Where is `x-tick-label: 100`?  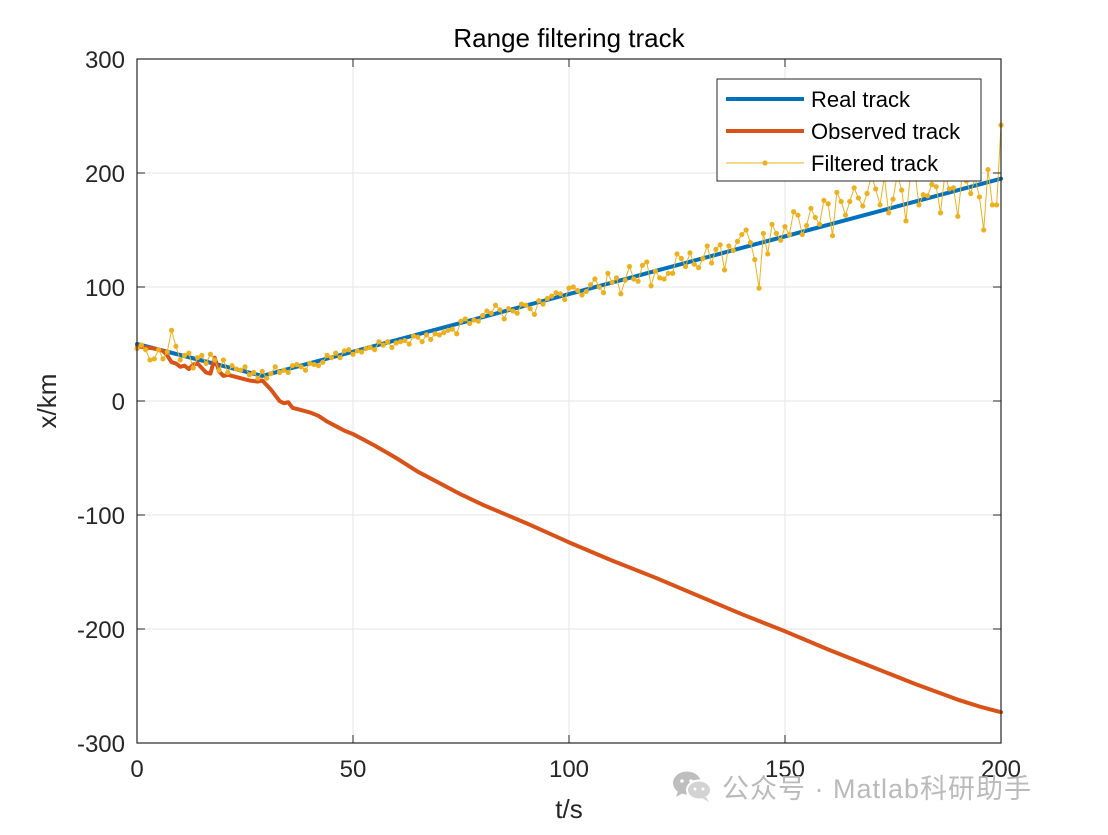 x-tick-label: 100 is located at coordinates (569, 769).